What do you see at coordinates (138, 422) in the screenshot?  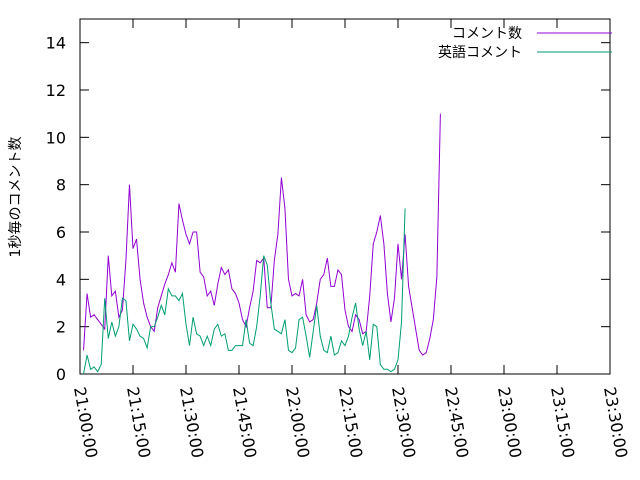 I see `x-tick-label: 21:15:00` at bounding box center [138, 422].